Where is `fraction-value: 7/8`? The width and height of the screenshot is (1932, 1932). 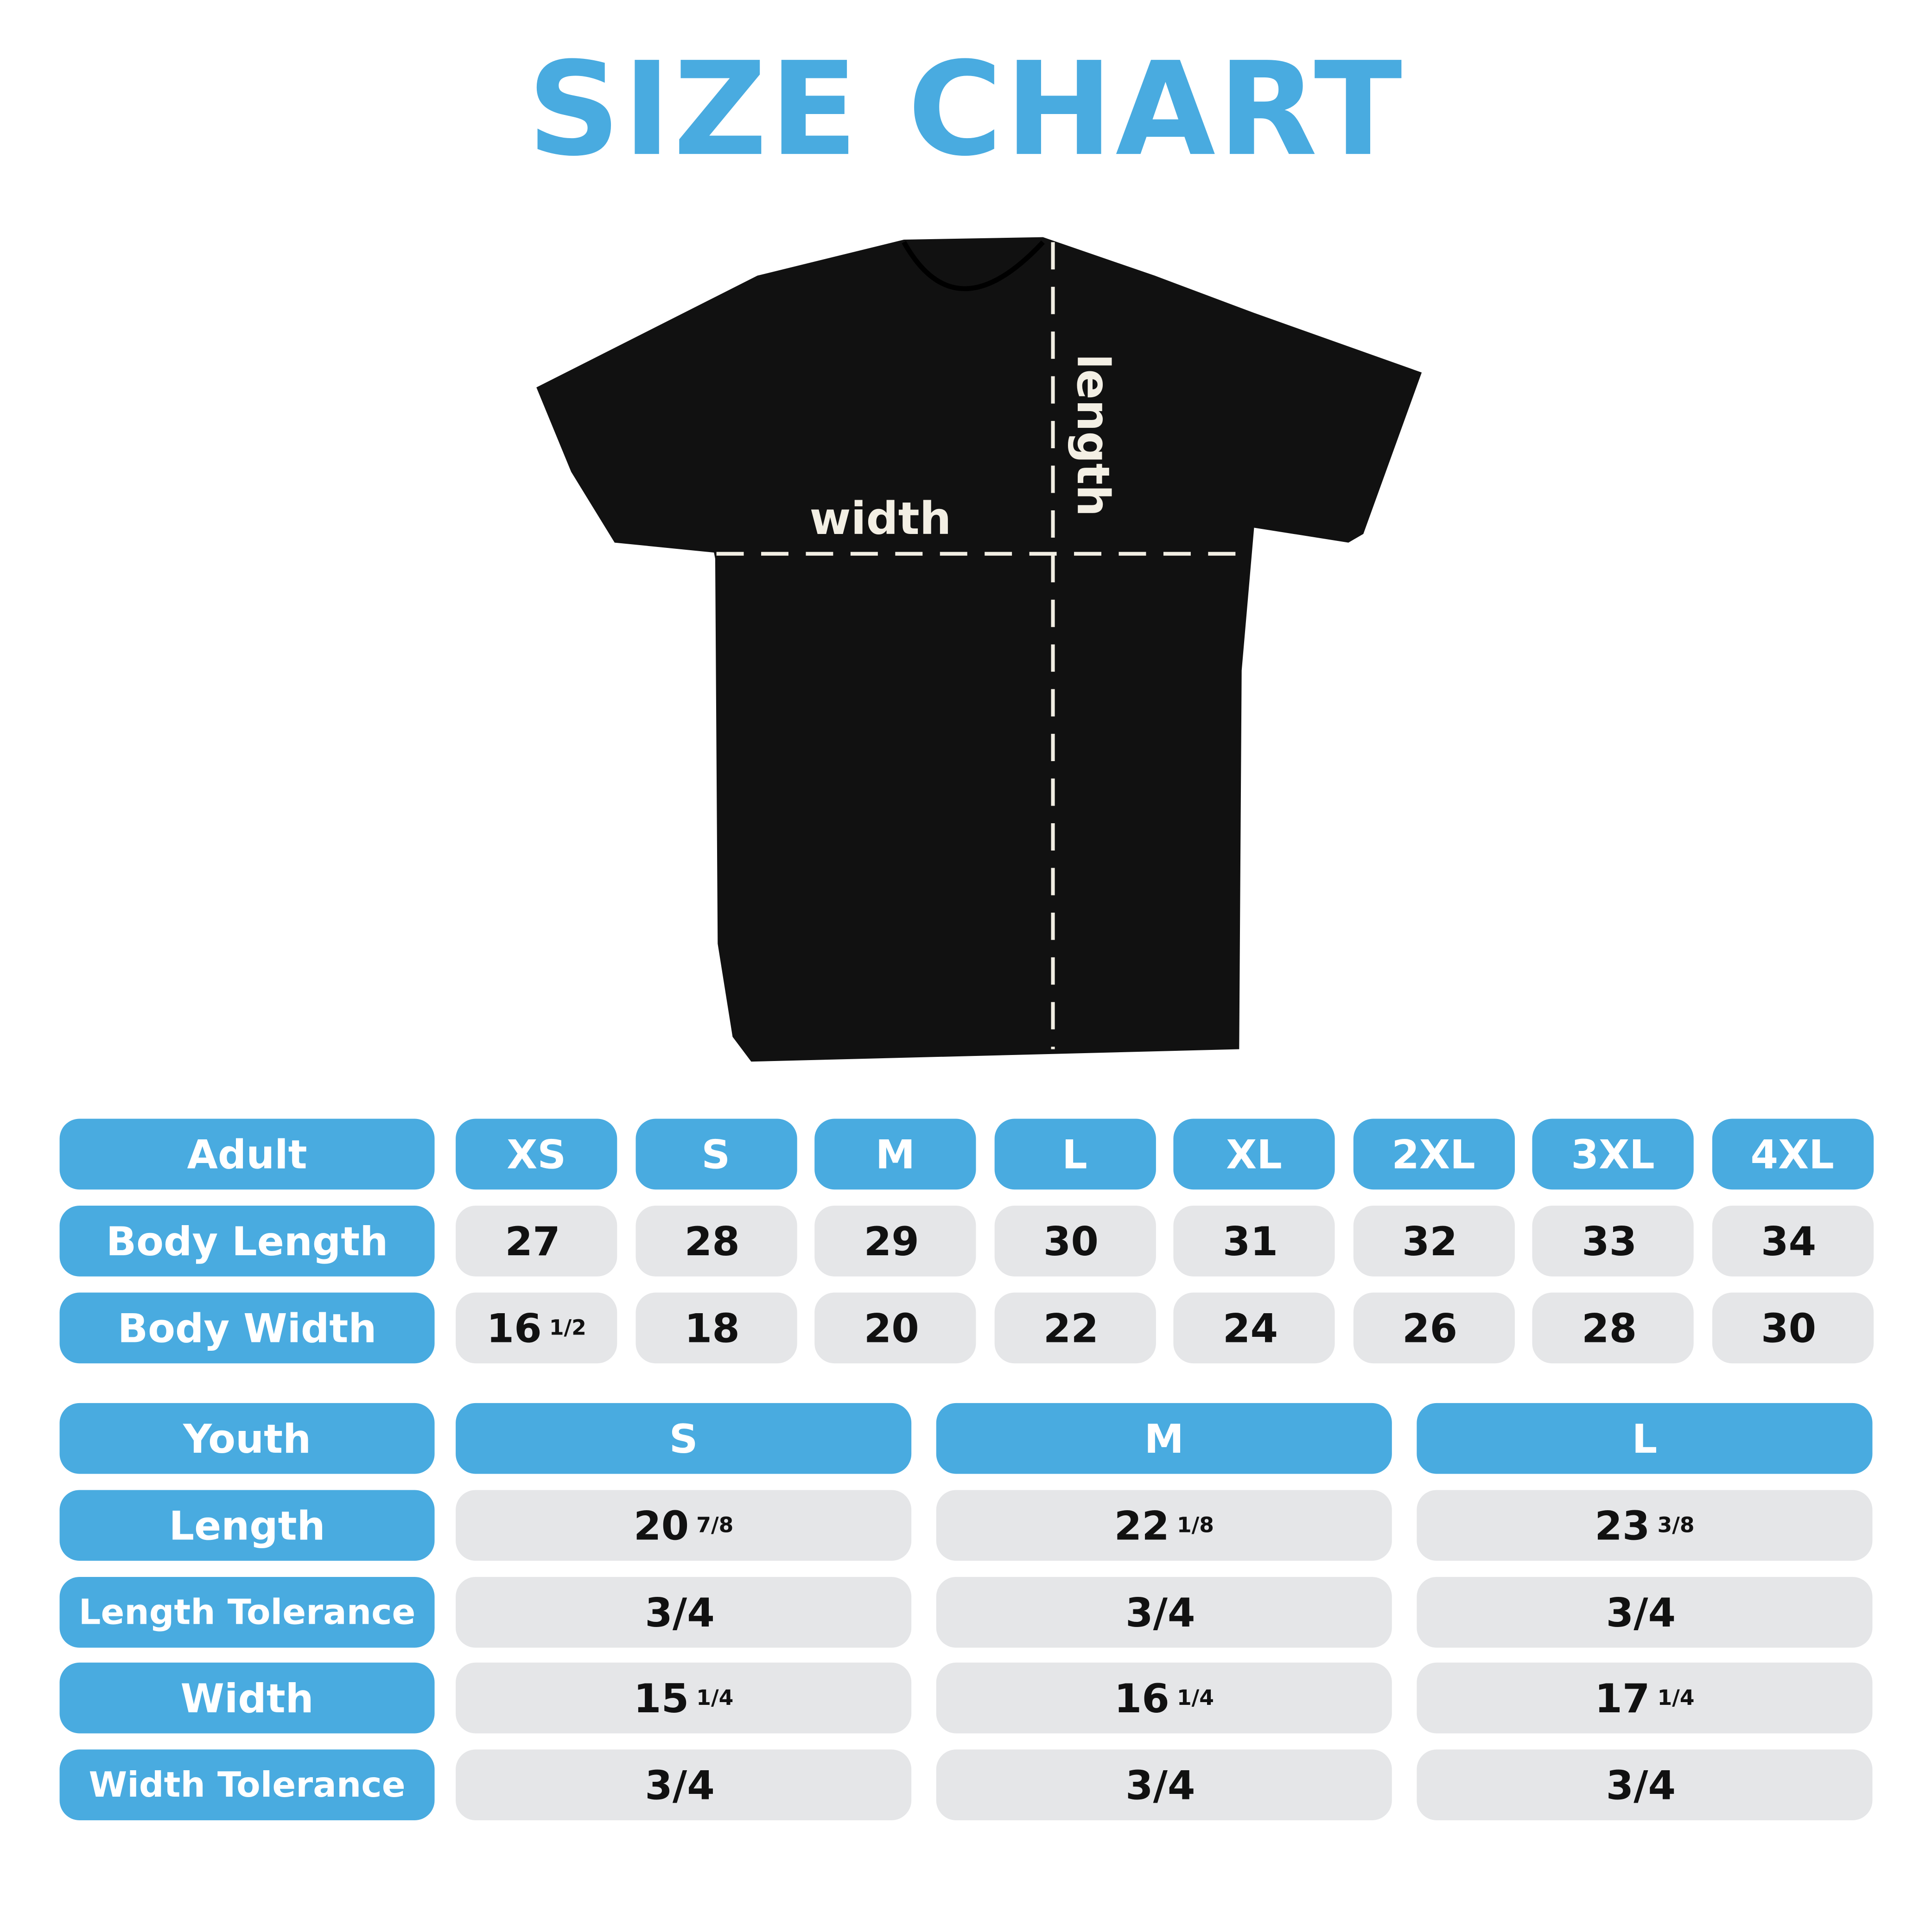
fraction-value: 7/8 is located at coordinates (715, 1525).